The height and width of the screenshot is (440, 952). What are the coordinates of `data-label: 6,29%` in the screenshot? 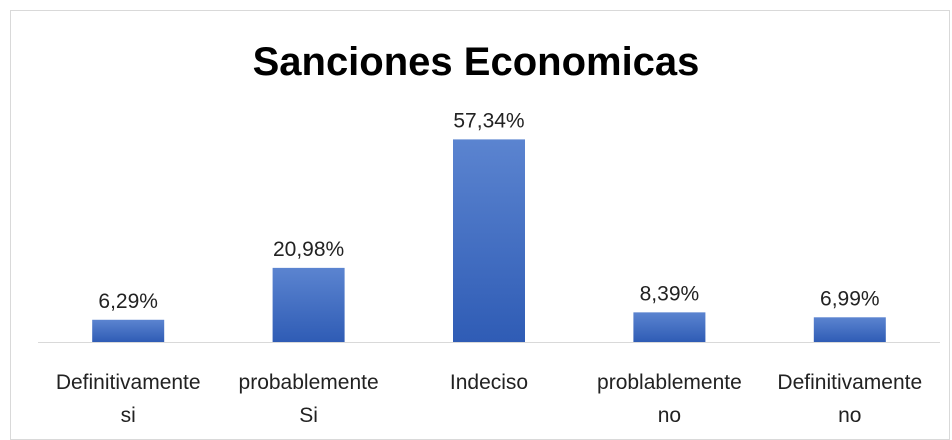 It's located at (128, 301).